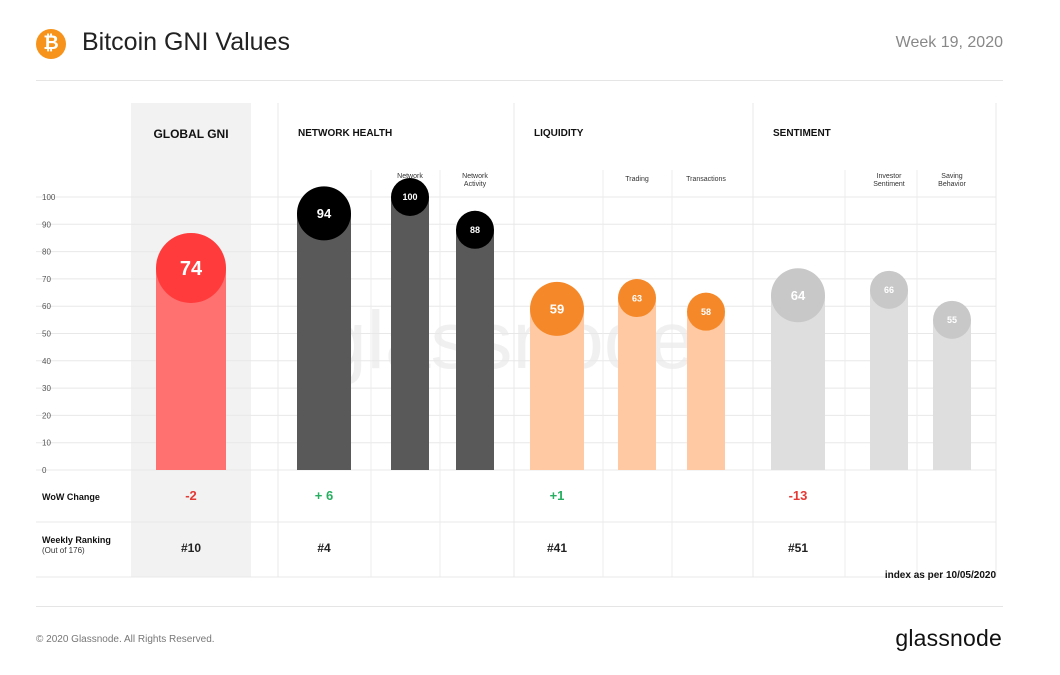  Describe the element at coordinates (125, 639) in the screenshot. I see `copyright-text: © 2020 Glassnode. All Rights Reserved.` at that location.